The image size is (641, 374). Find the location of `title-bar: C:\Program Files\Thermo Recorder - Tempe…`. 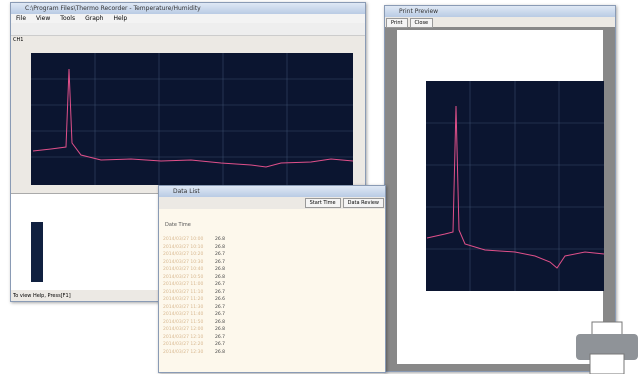

title-bar: C:\Program Files\Thermo Recorder - Tempe… is located at coordinates (188, 8).